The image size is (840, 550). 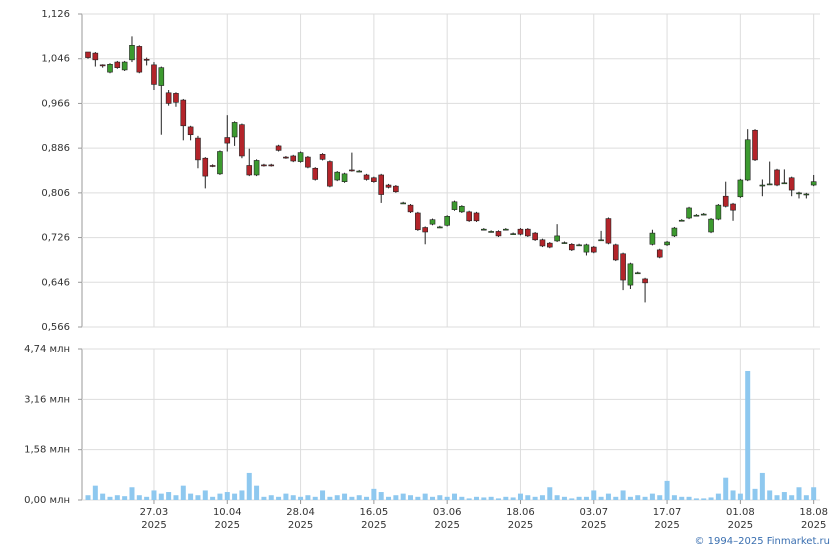 I want to click on x-tick-label: 16.05, so click(x=374, y=512).